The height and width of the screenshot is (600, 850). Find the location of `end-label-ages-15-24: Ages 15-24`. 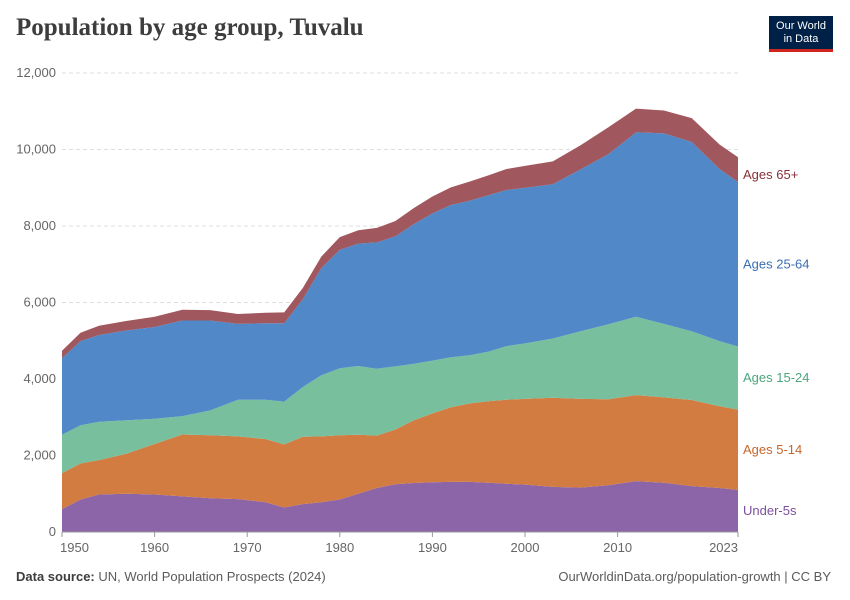

end-label-ages-15-24: Ages 15-24 is located at coordinates (776, 377).